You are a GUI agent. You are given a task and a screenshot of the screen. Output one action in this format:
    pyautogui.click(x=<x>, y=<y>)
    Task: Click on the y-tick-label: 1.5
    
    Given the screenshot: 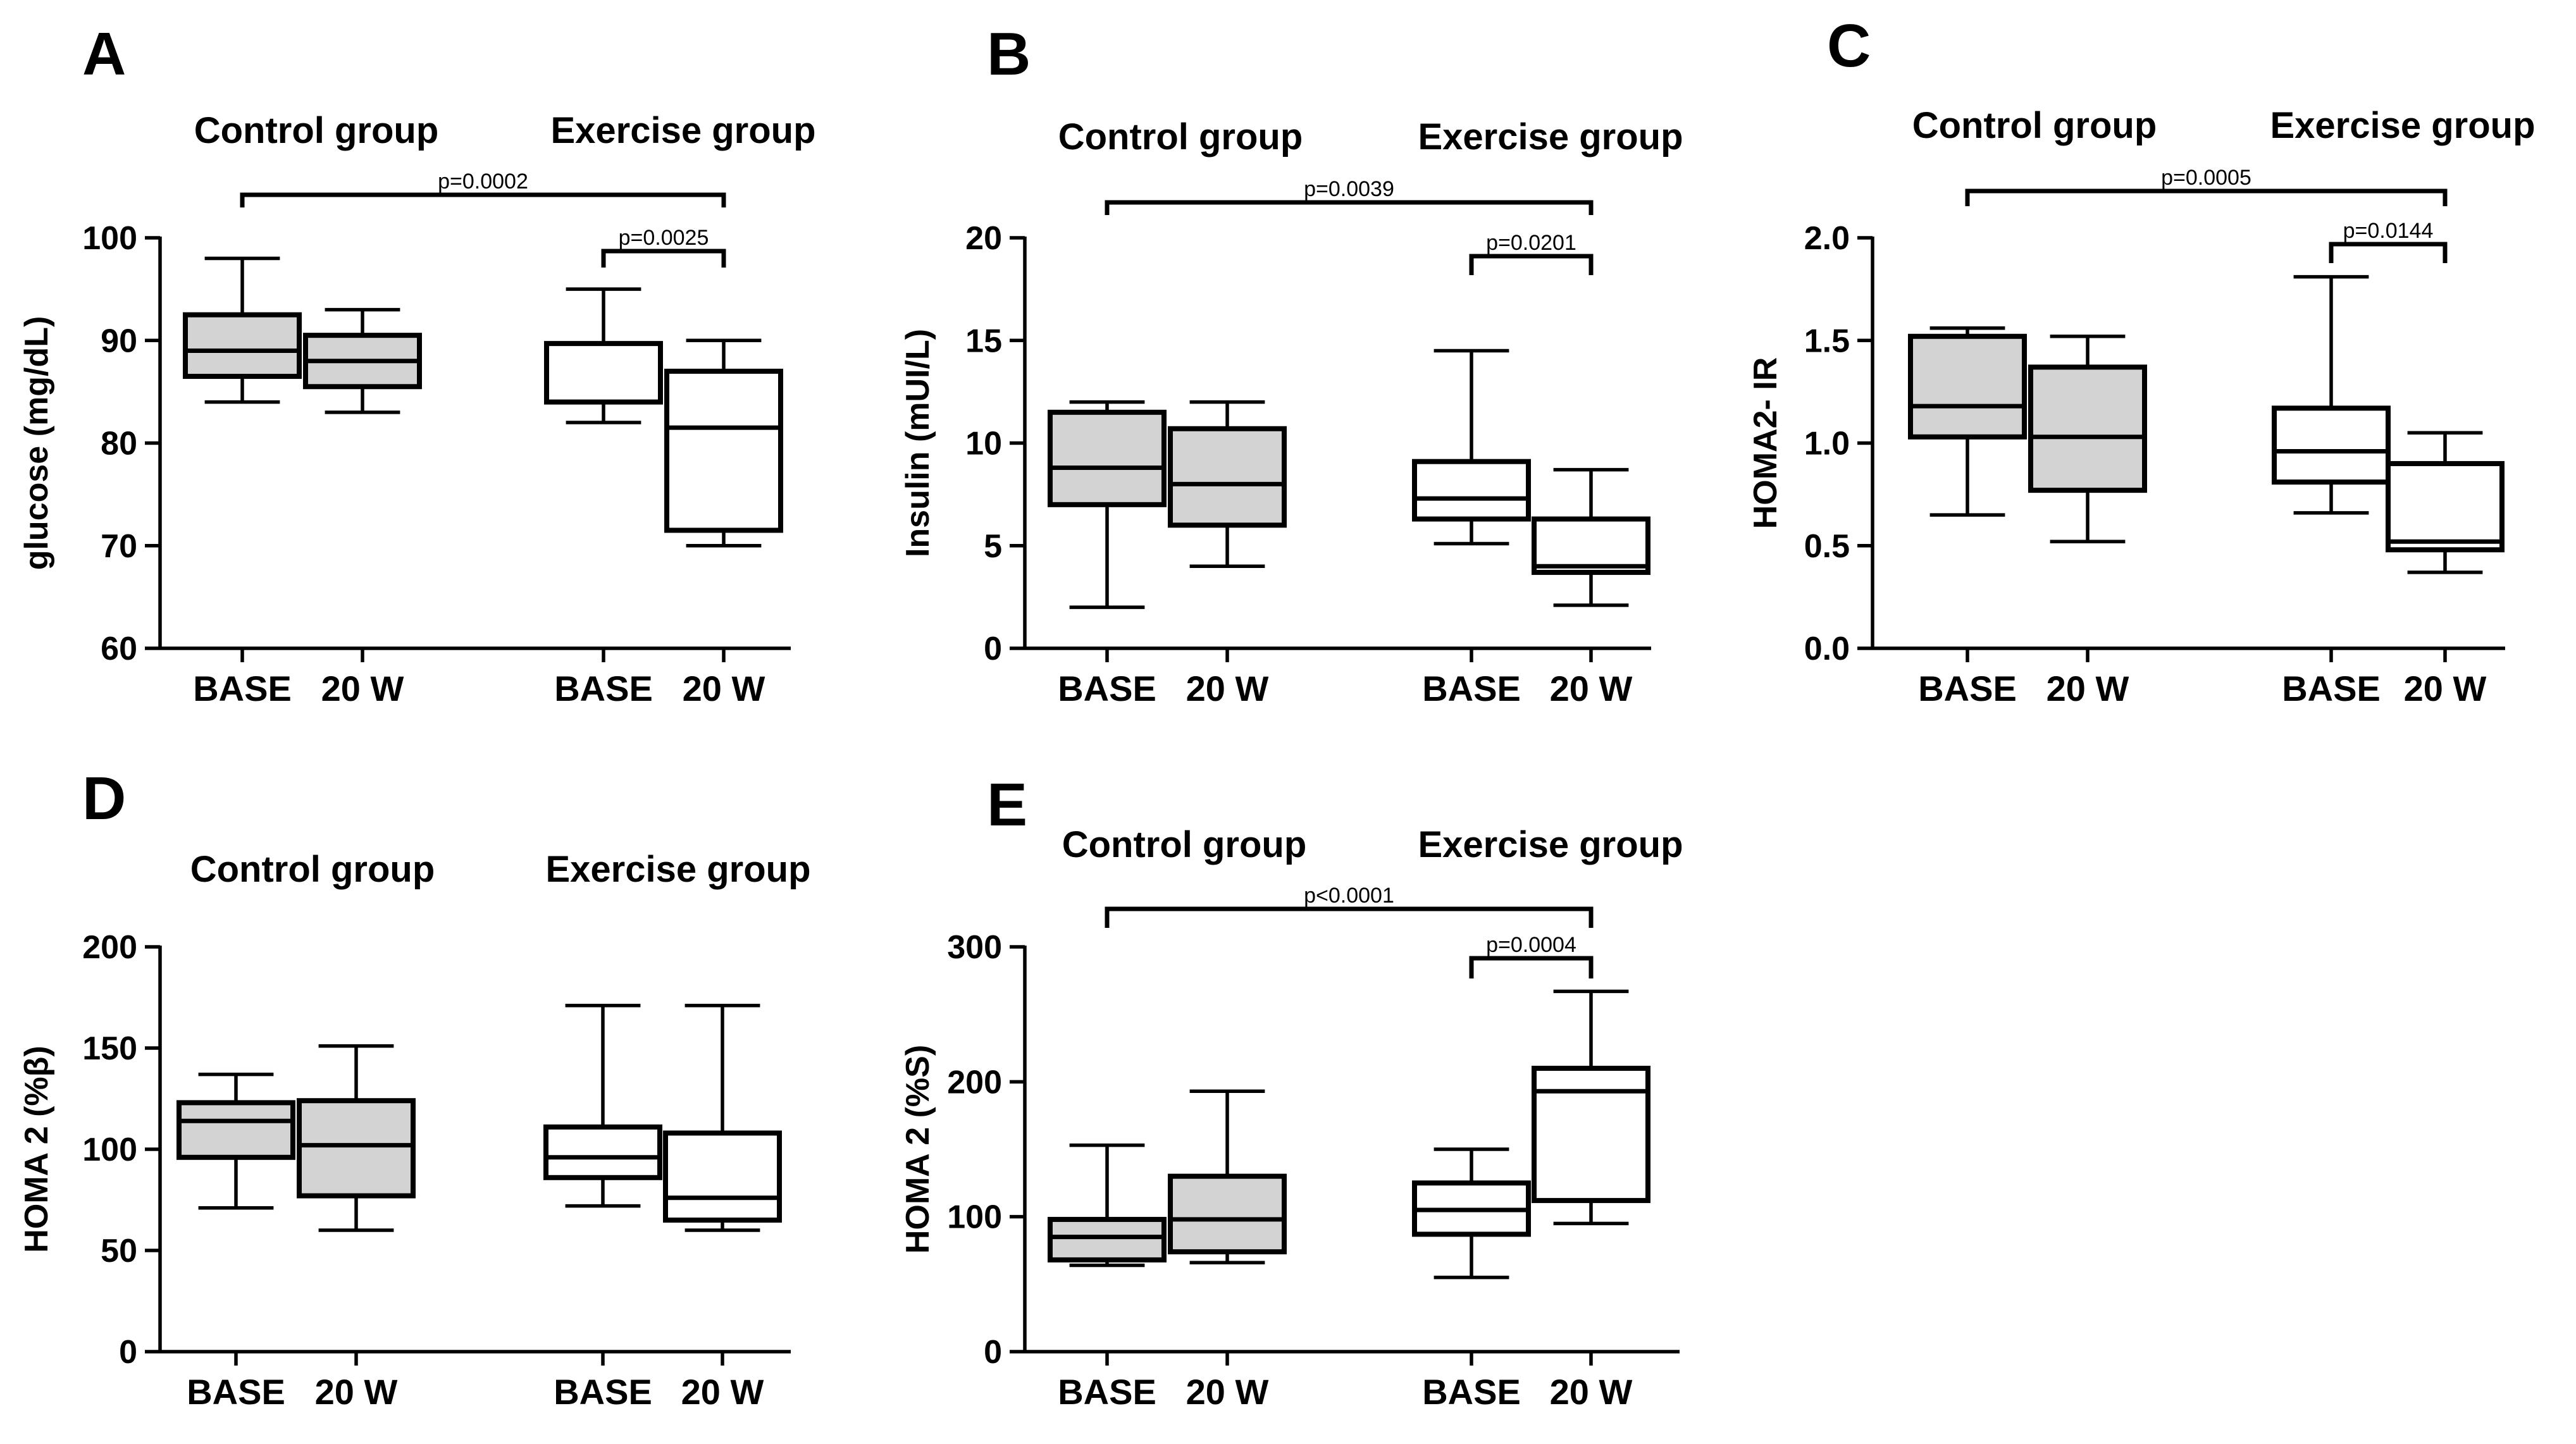 What is the action you would take?
    pyautogui.click(x=1827, y=341)
    